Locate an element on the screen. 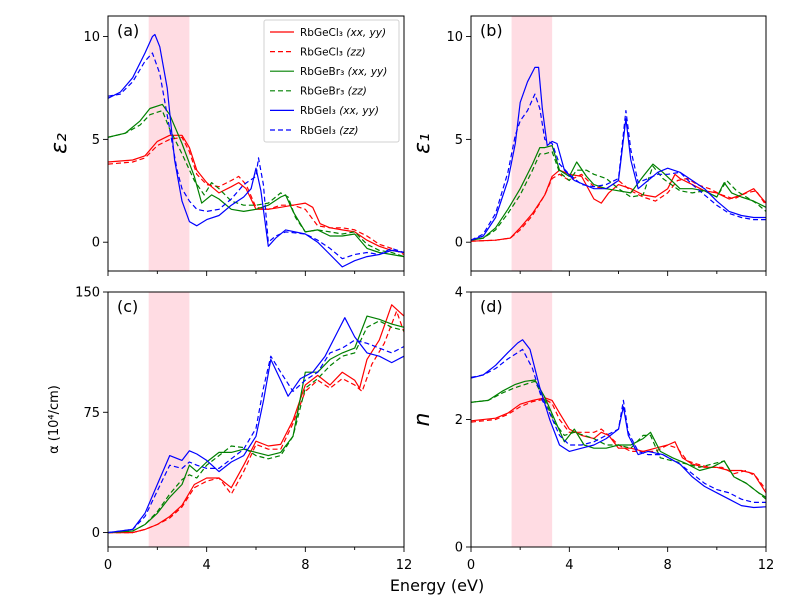 Image resolution: width=800 pixels, height=614 pixels. legend-entry-i_zz: RbGeI₃ (zz) is located at coordinates (329, 131).